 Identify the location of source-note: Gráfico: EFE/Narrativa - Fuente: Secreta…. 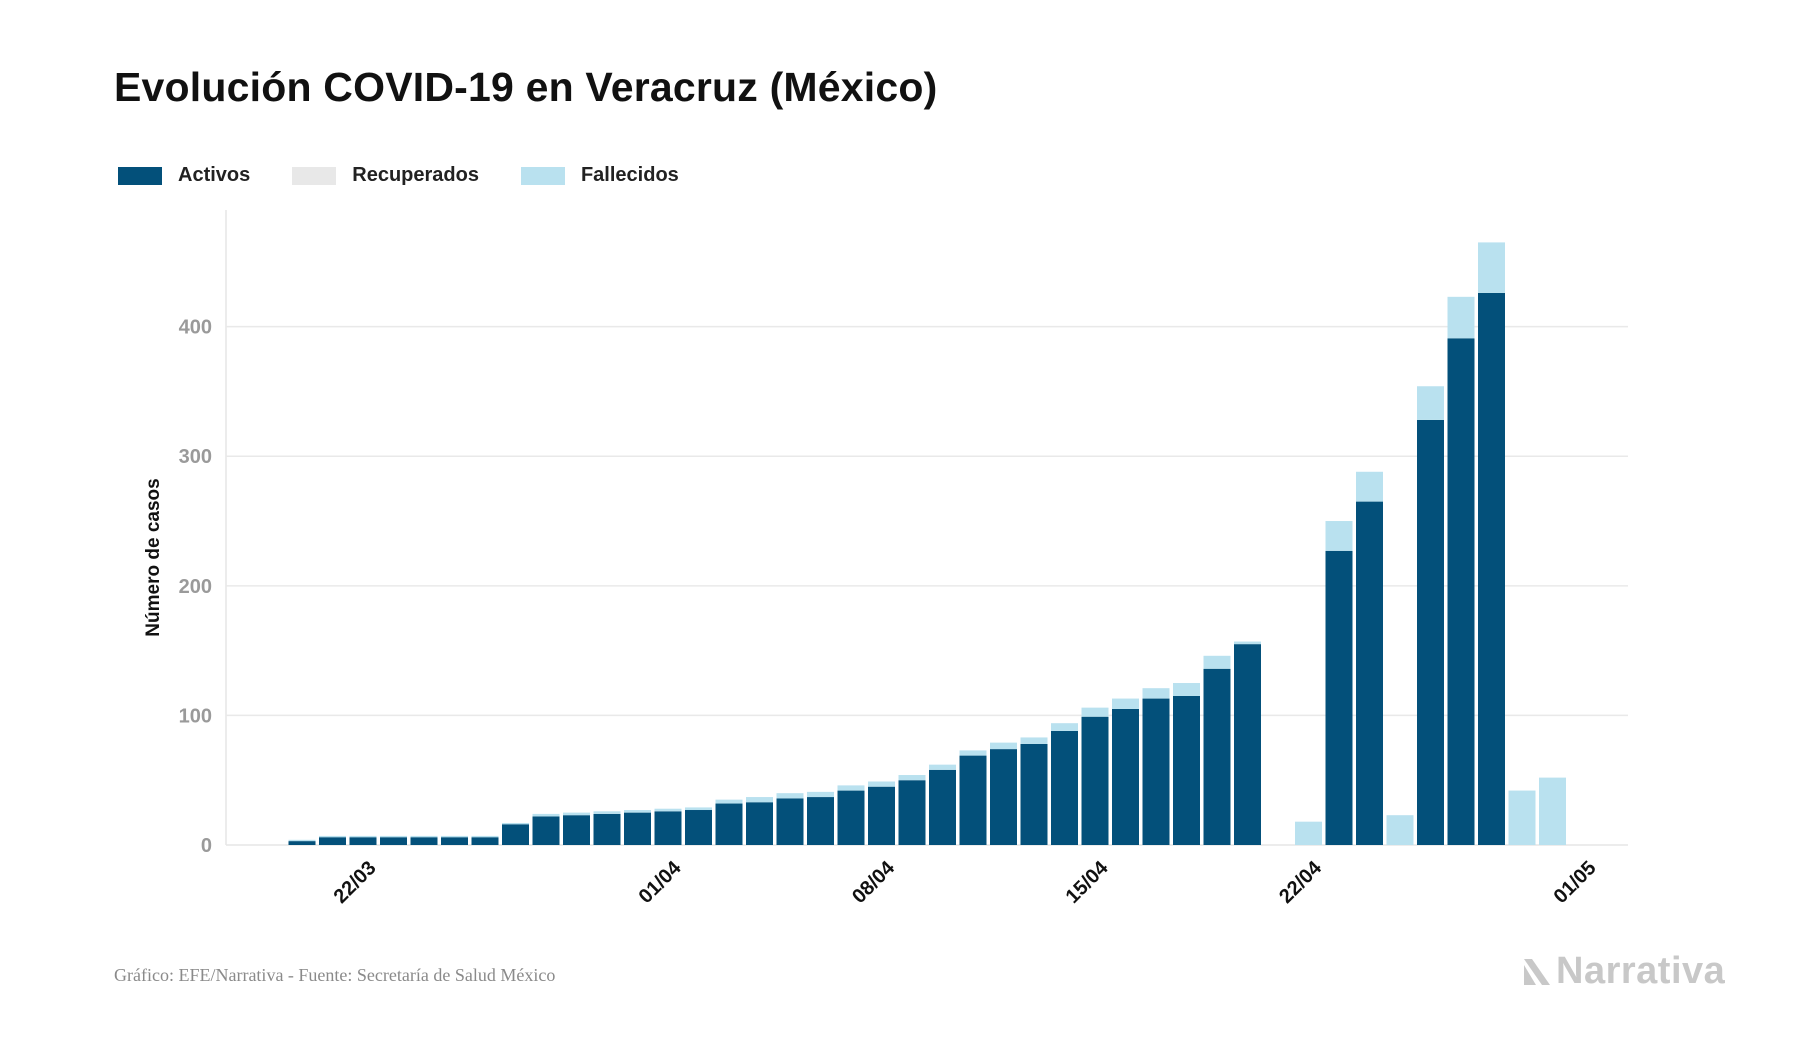
(335, 975).